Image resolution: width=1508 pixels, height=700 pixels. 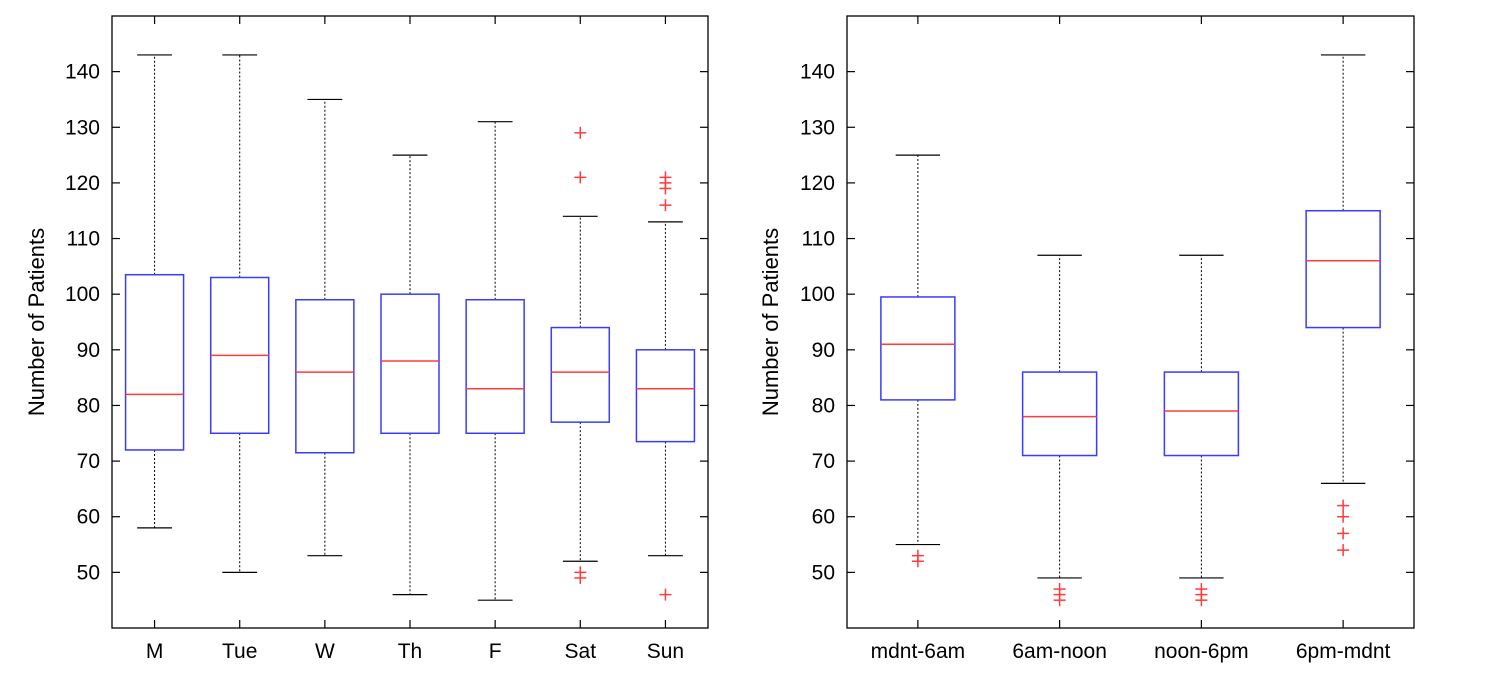 What do you see at coordinates (1343, 651) in the screenshot?
I see `x-tick-label: 6pm-mdnt` at bounding box center [1343, 651].